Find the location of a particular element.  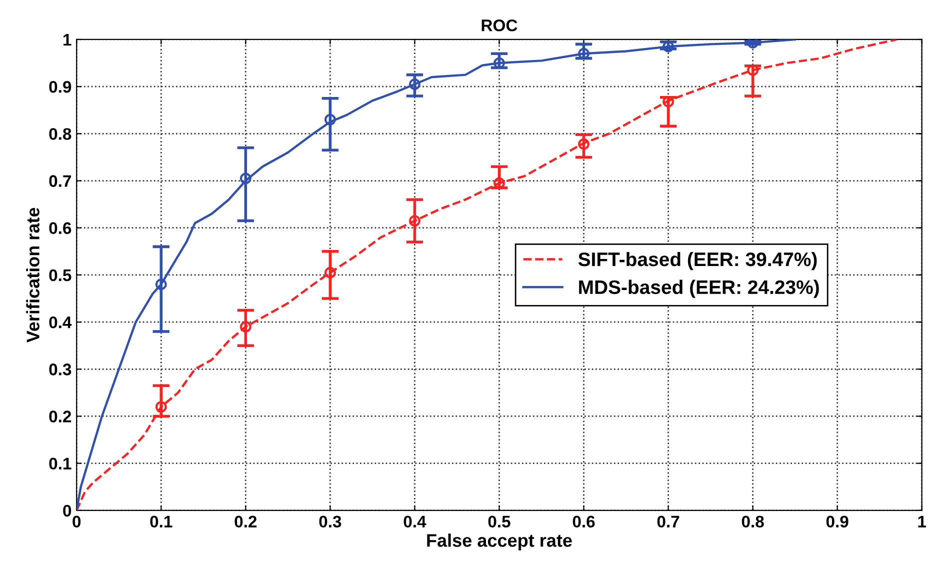

x-tick-label: 0.7 is located at coordinates (668, 522).